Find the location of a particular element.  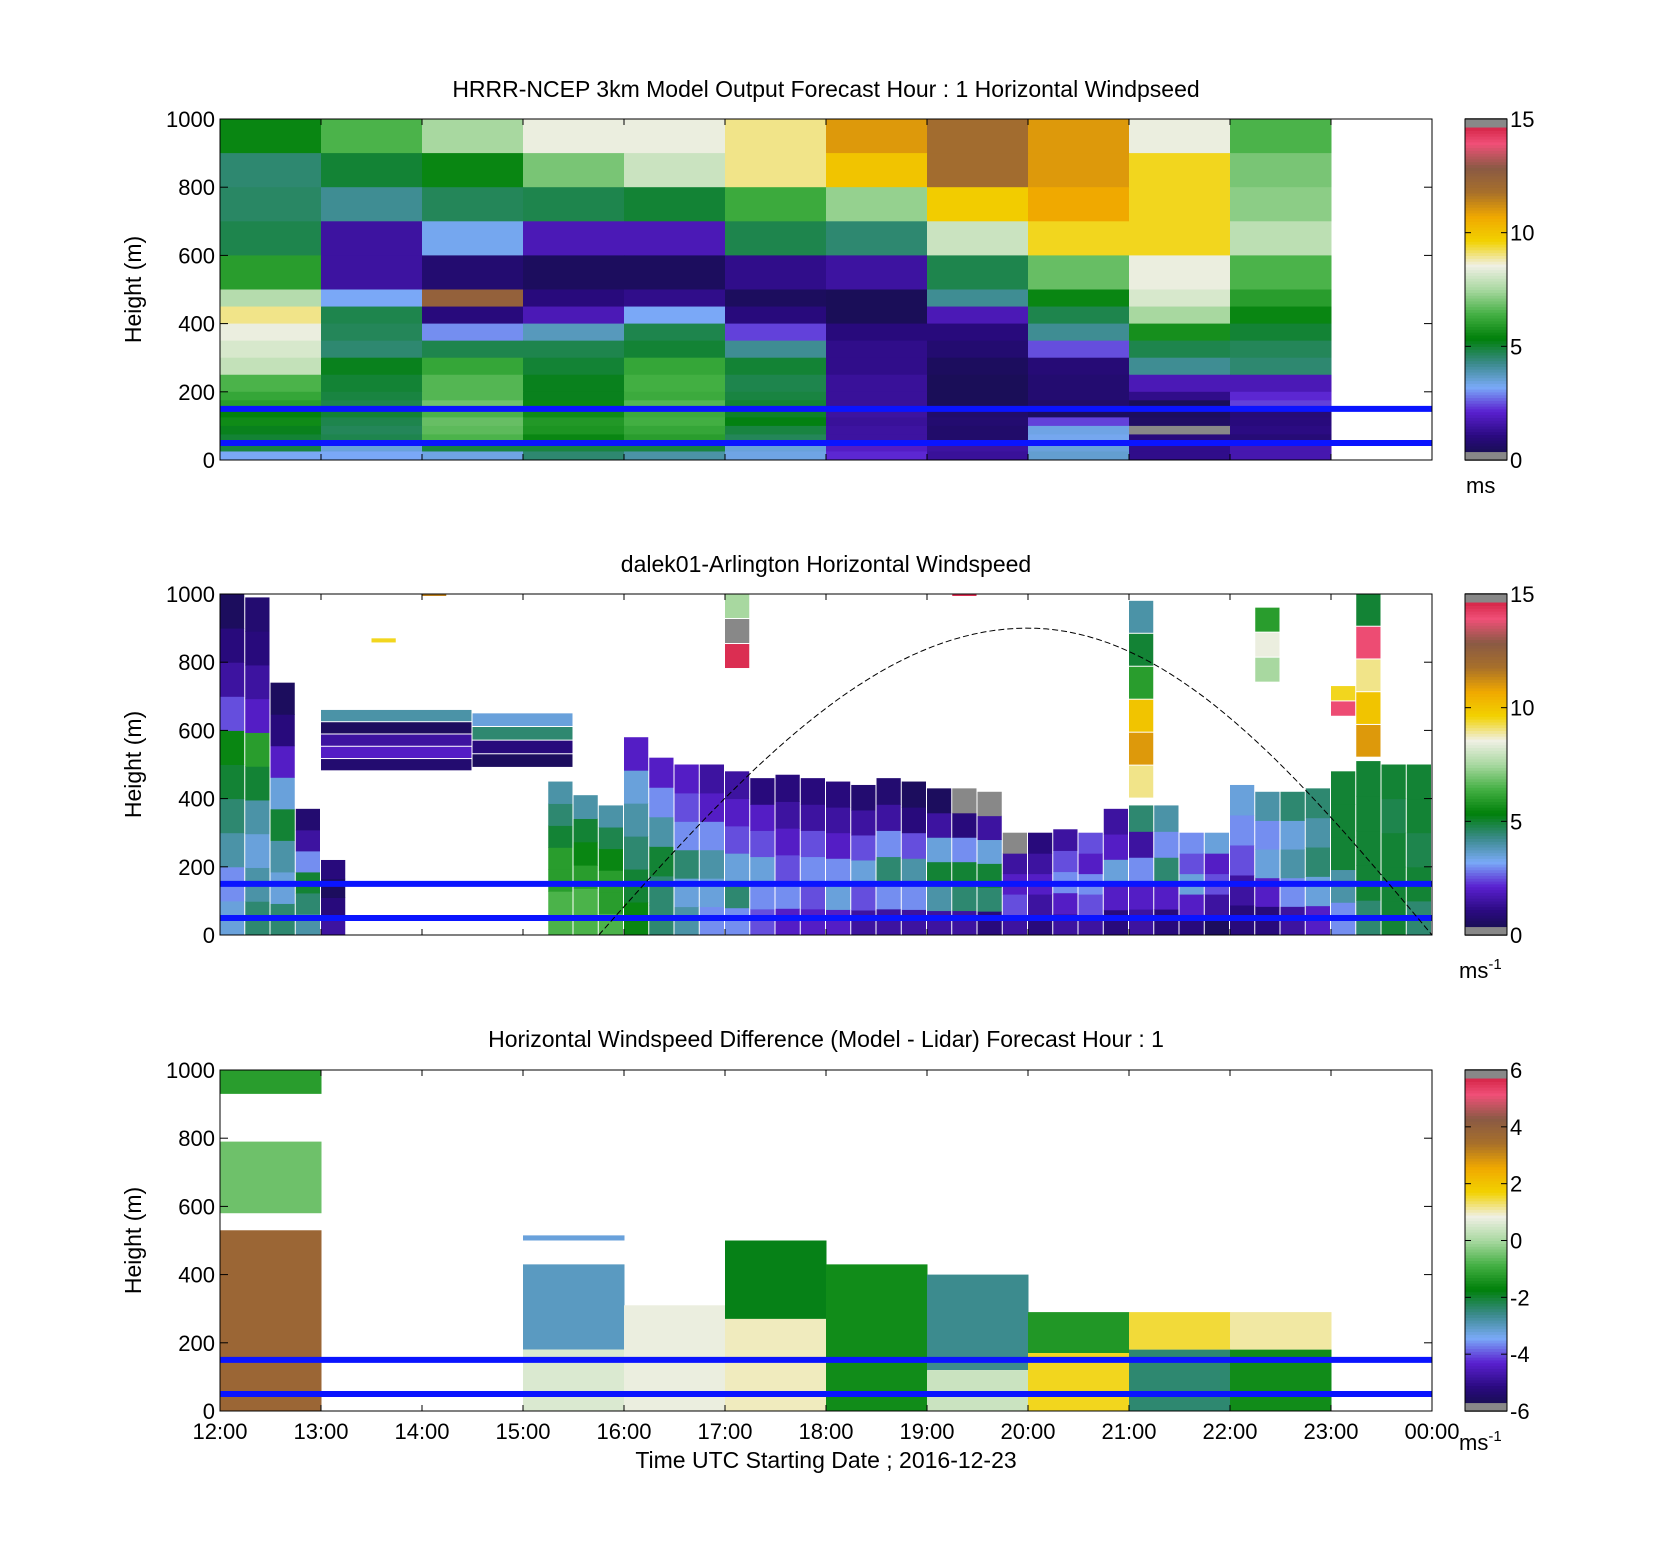

sun-elevation-curve is located at coordinates (1015, 781).